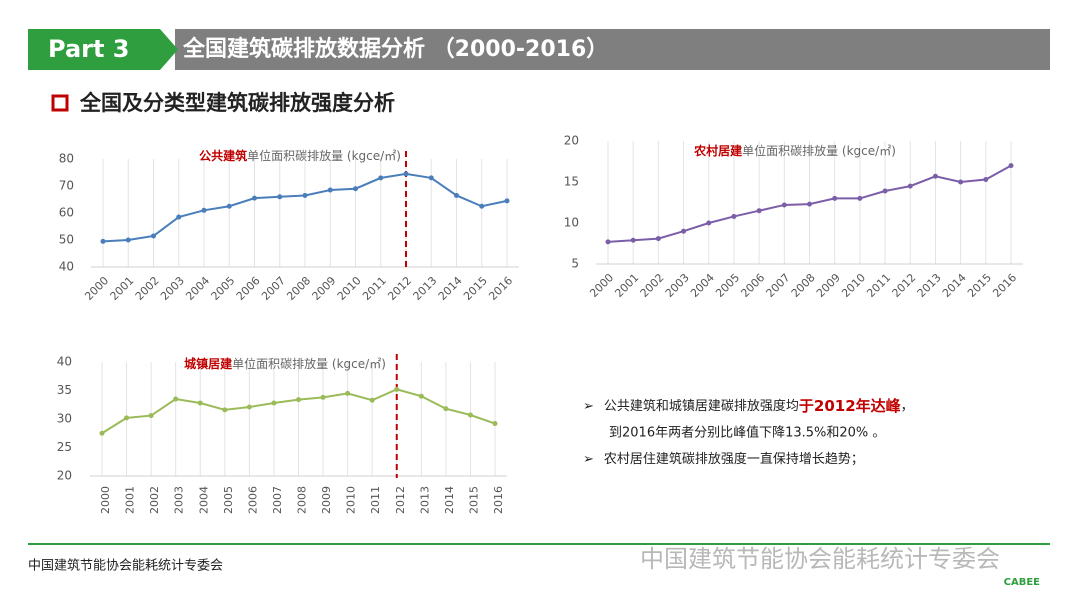  I want to click on y-tick-label: 50, so click(66, 240).